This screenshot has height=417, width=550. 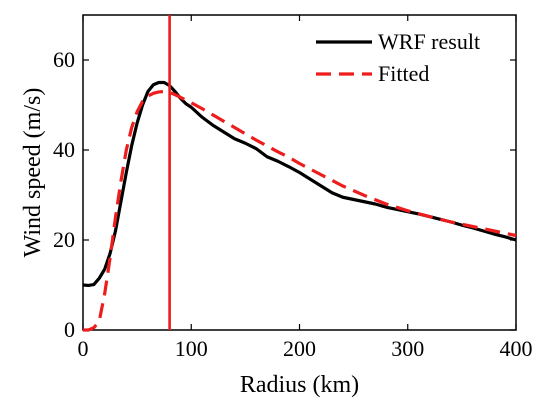 What do you see at coordinates (403, 73) in the screenshot?
I see `legend-label: Fitted` at bounding box center [403, 73].